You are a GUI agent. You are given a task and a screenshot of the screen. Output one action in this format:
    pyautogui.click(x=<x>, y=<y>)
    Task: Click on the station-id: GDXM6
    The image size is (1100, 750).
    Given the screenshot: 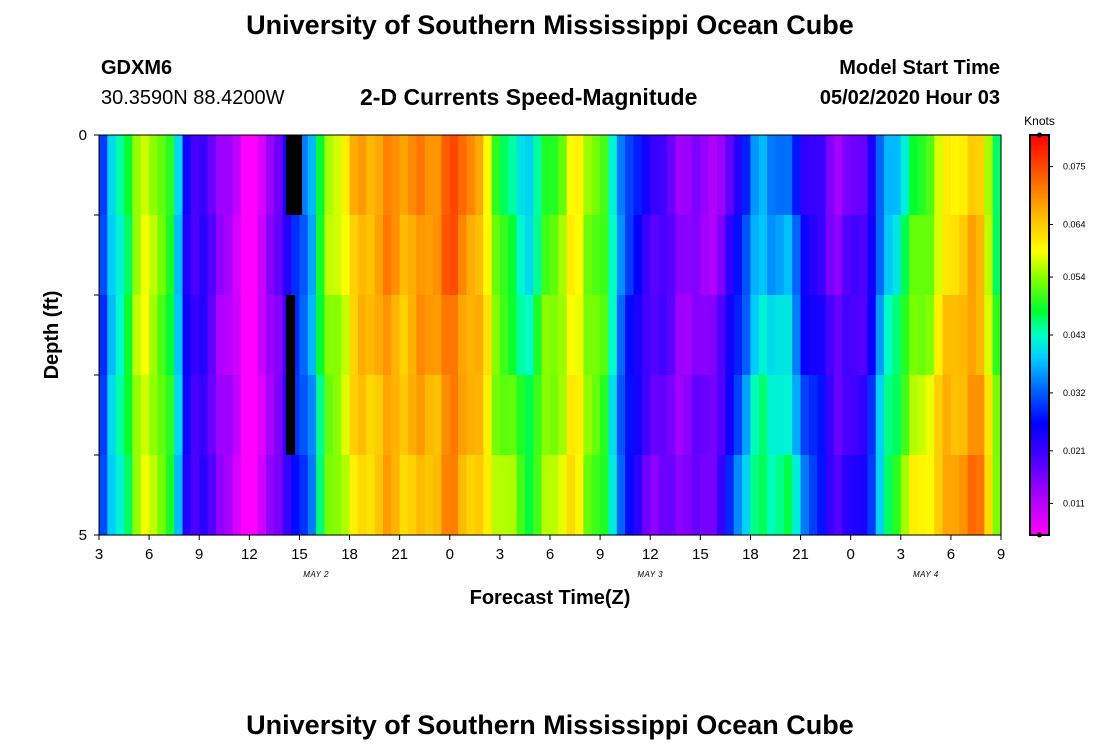 What is the action you would take?
    pyautogui.click(x=137, y=68)
    